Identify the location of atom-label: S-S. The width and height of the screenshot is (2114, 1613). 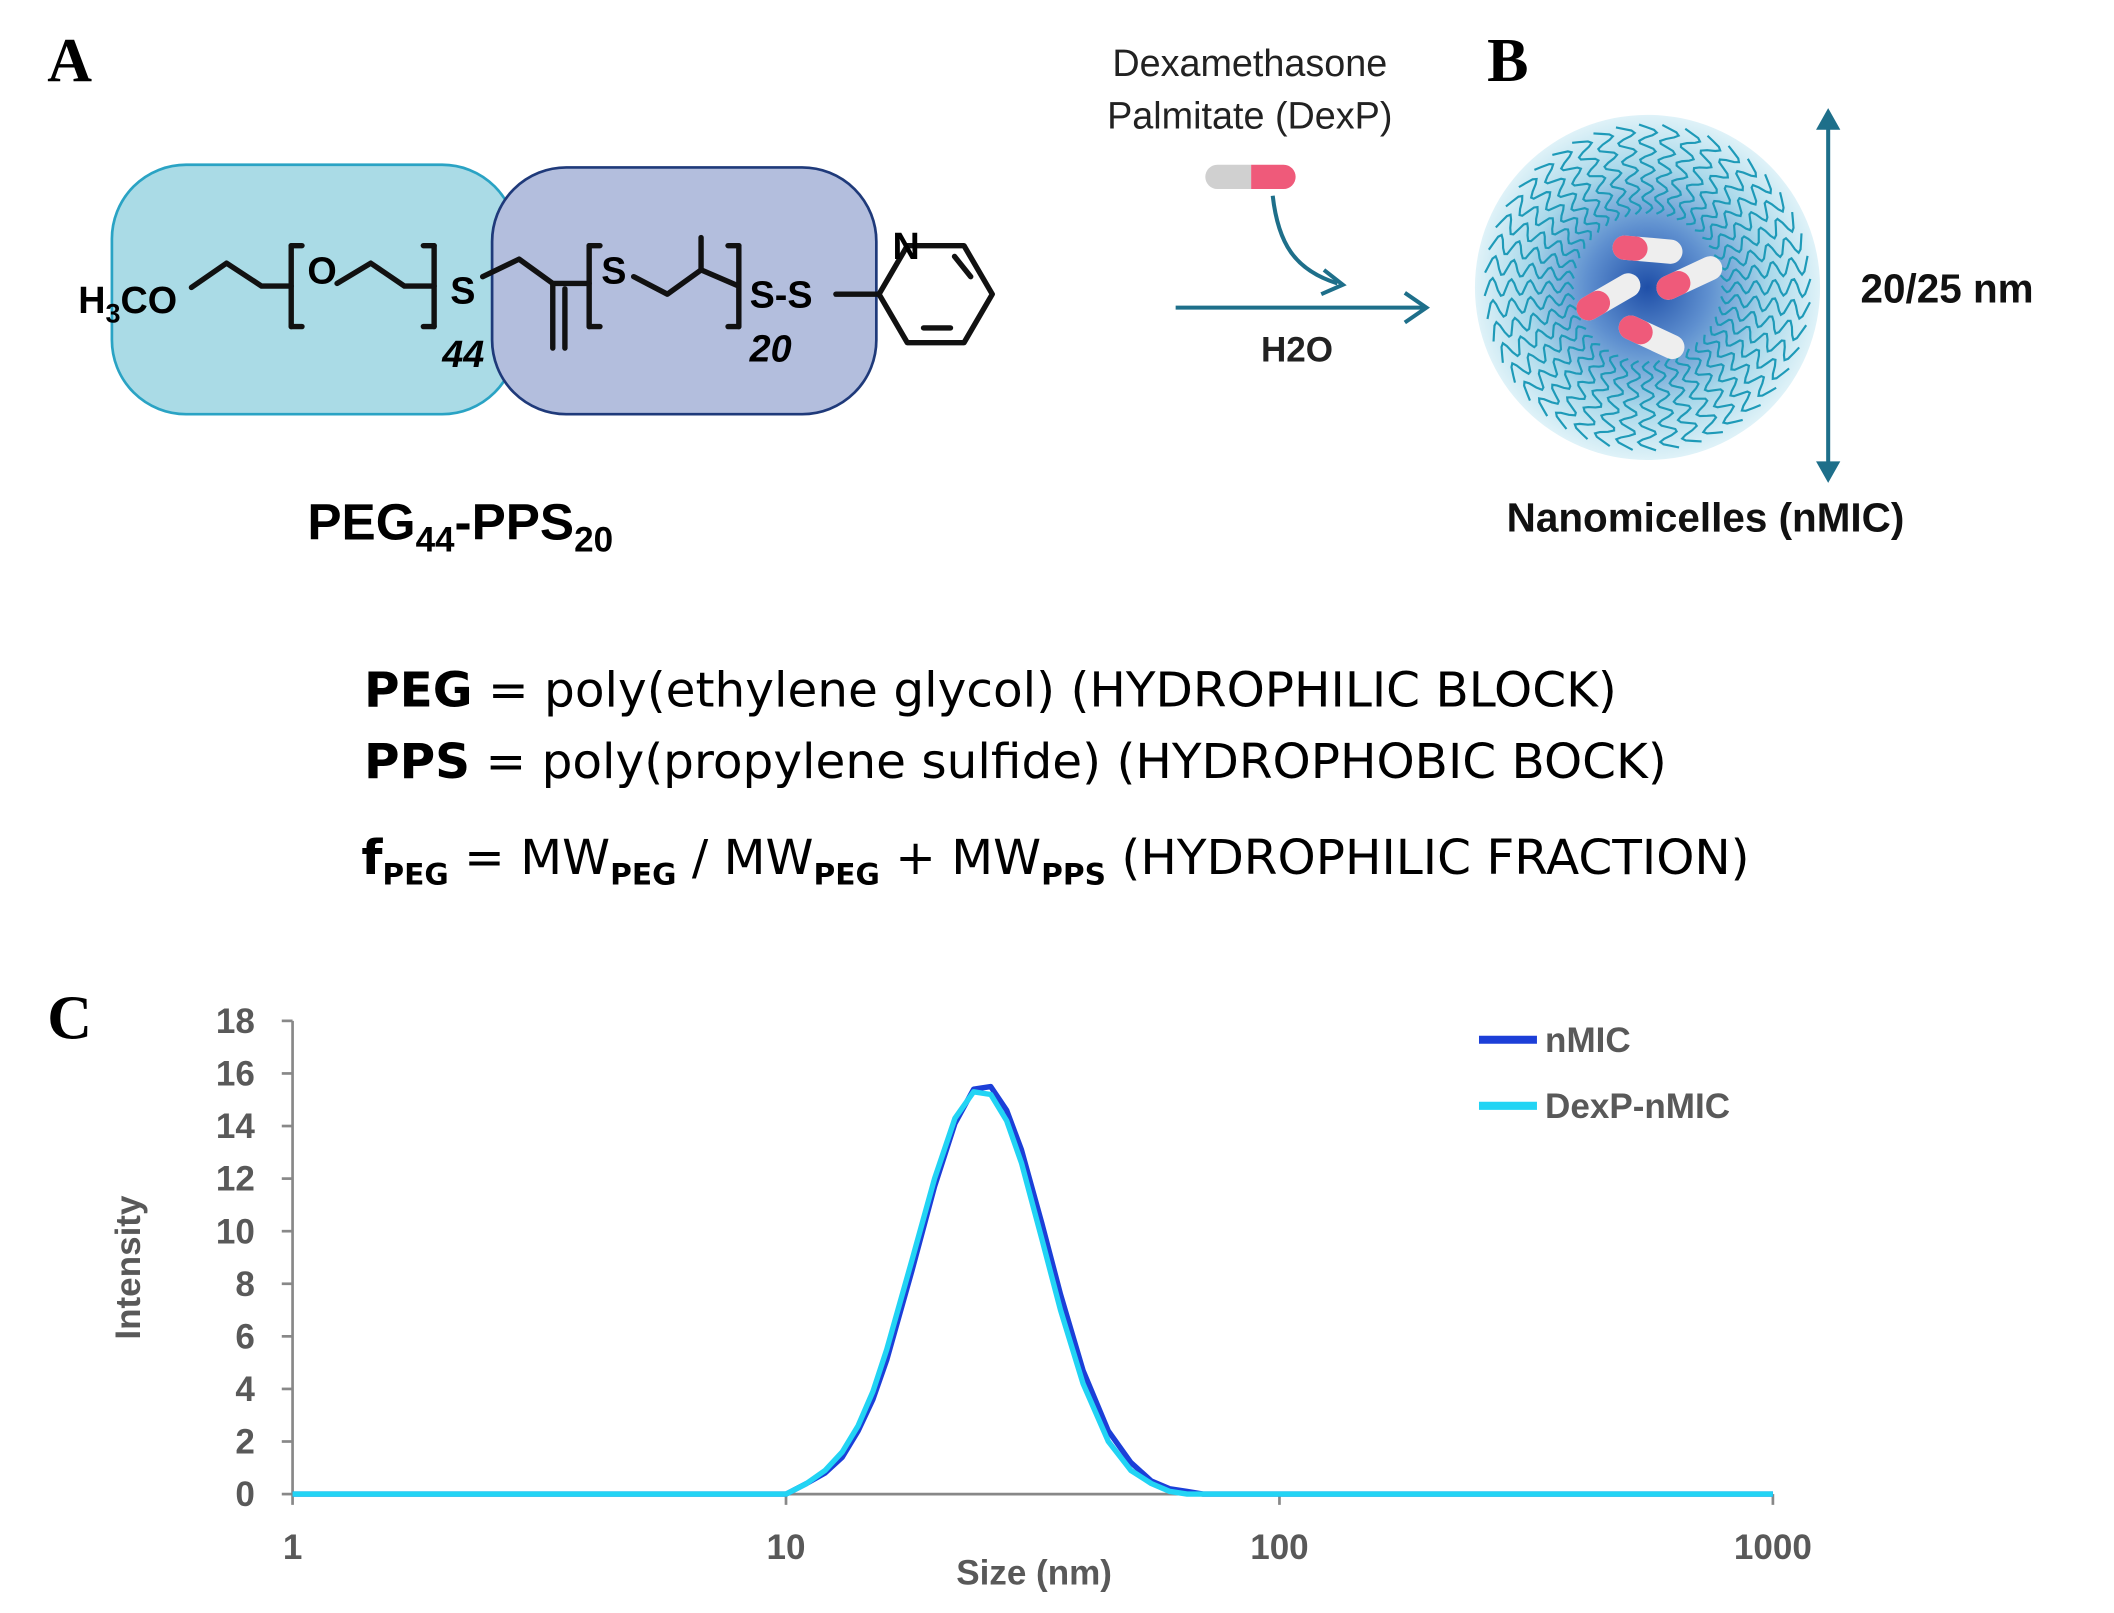
(781, 295).